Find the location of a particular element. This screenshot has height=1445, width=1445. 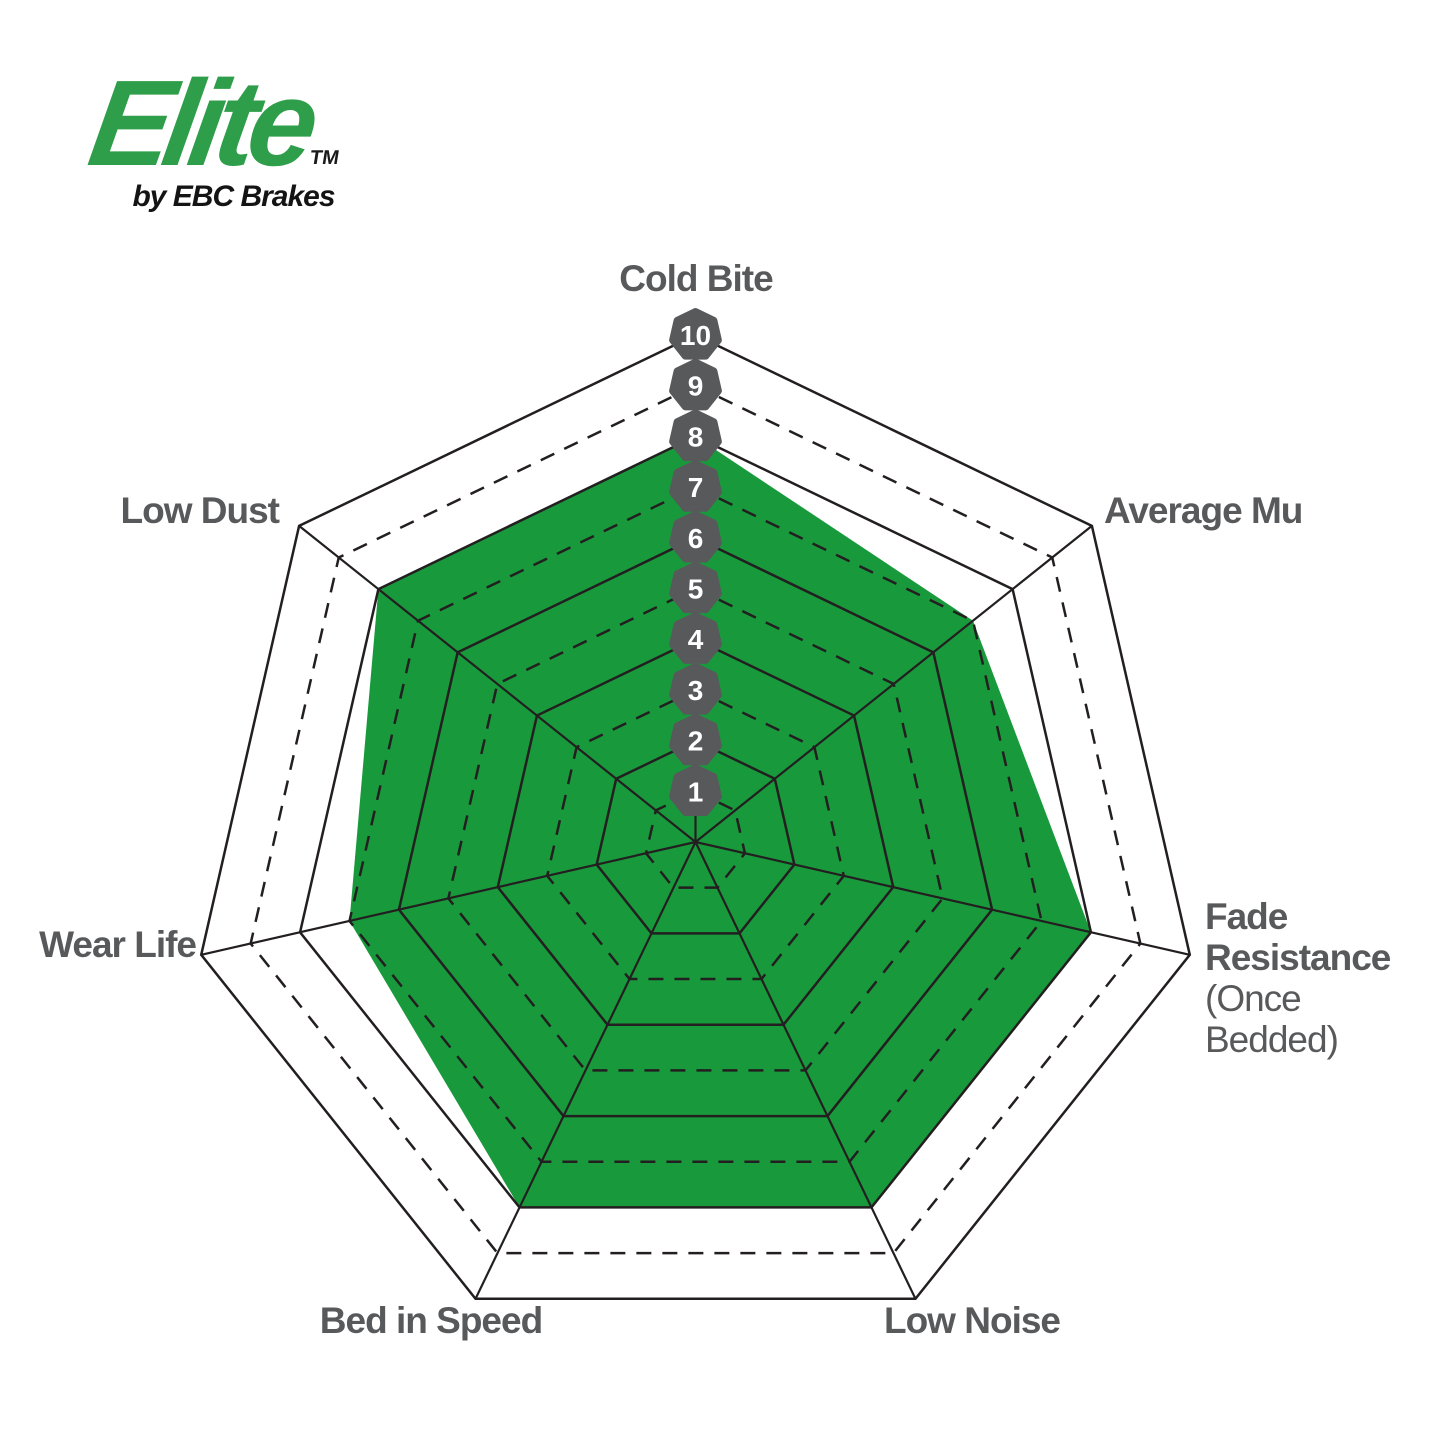

brand-logo: Elite TM by EBC Brakes is located at coordinates (213, 134).